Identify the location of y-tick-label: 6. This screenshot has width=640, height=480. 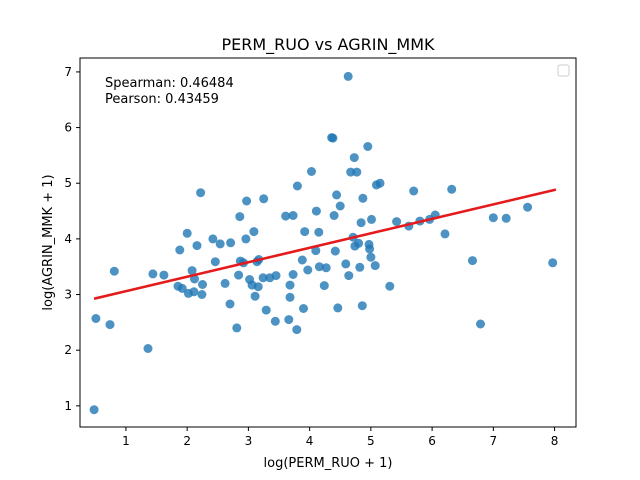
(68, 128).